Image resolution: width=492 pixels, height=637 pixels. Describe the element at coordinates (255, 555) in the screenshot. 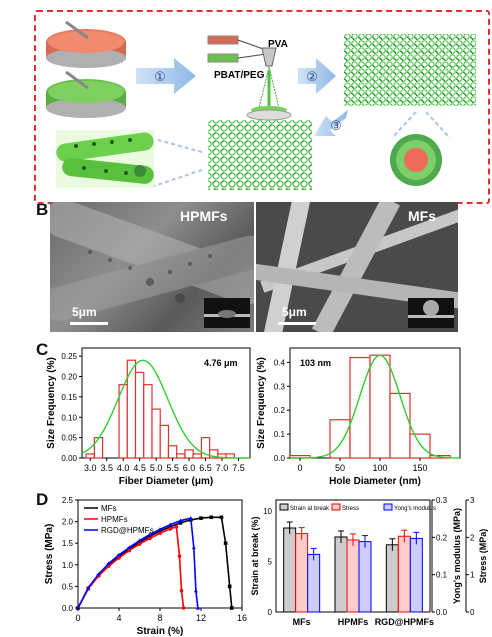

I see `left-axis-label: Strain at break (%)` at that location.